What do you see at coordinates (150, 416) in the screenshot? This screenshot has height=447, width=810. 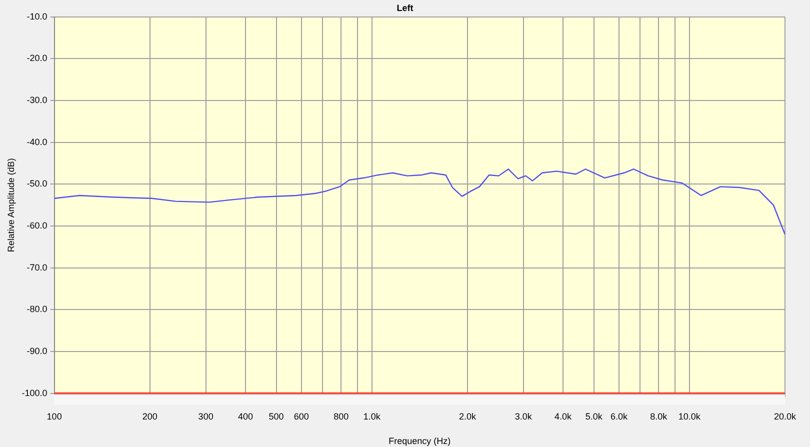 I see `x-tick-label: 200` at bounding box center [150, 416].